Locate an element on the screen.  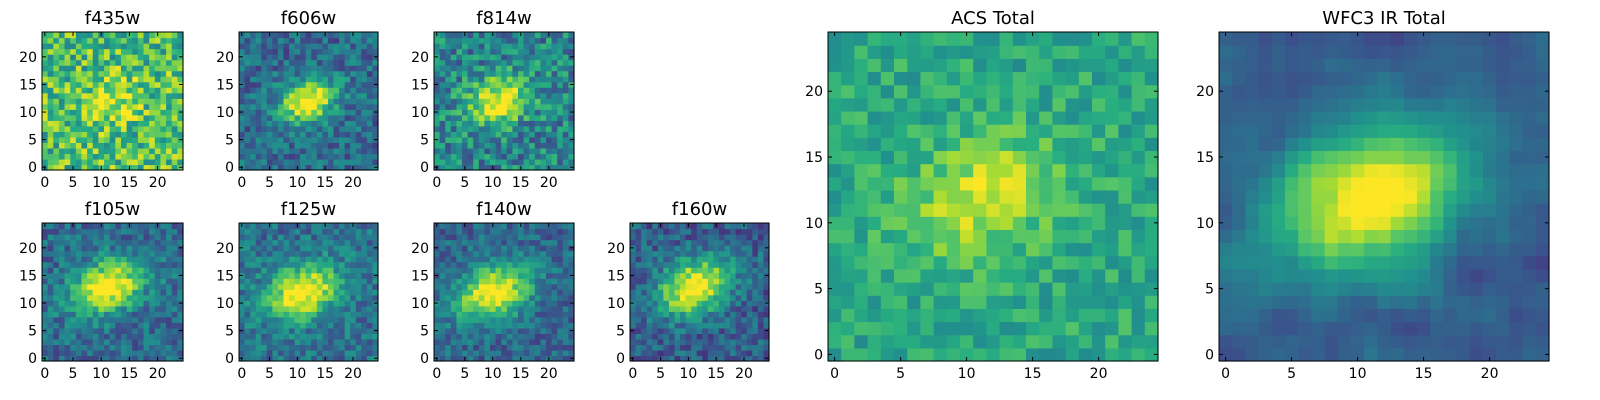
x-tick-label: 5 is located at coordinates (269, 183).